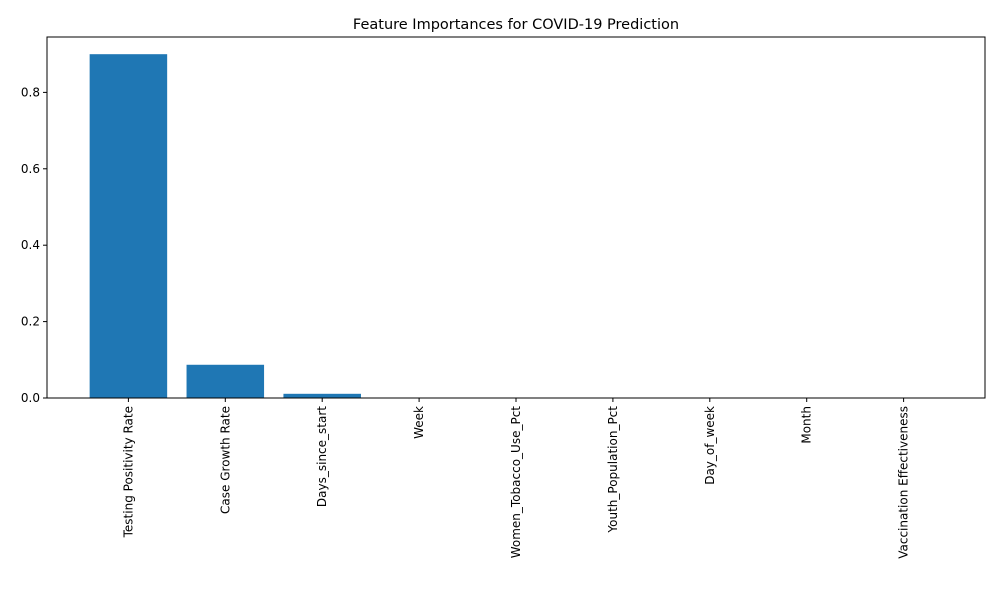  What do you see at coordinates (904, 482) in the screenshot?
I see `x-tick-label: Vaccination Effectiveness` at bounding box center [904, 482].